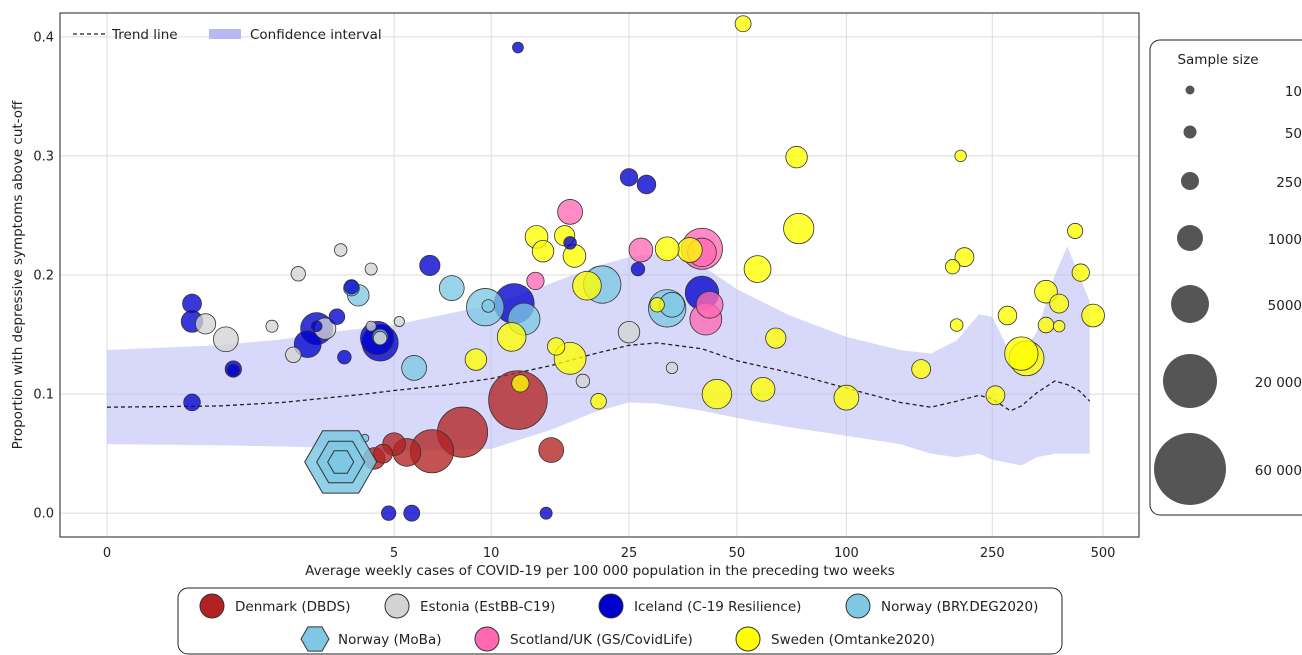 This screenshot has height=655, width=1302. What do you see at coordinates (43, 37) in the screenshot?
I see `y-tick-label: 0.4` at bounding box center [43, 37].